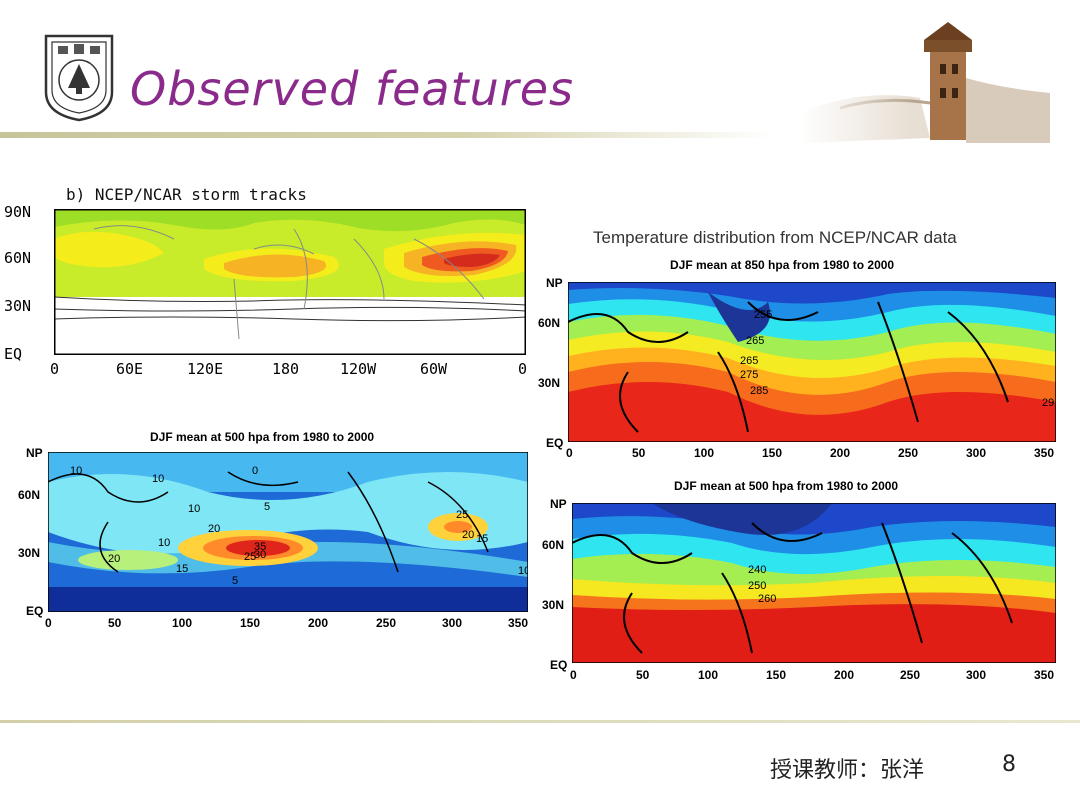  What do you see at coordinates (1009, 764) in the screenshot?
I see `page-number: 8` at bounding box center [1009, 764].